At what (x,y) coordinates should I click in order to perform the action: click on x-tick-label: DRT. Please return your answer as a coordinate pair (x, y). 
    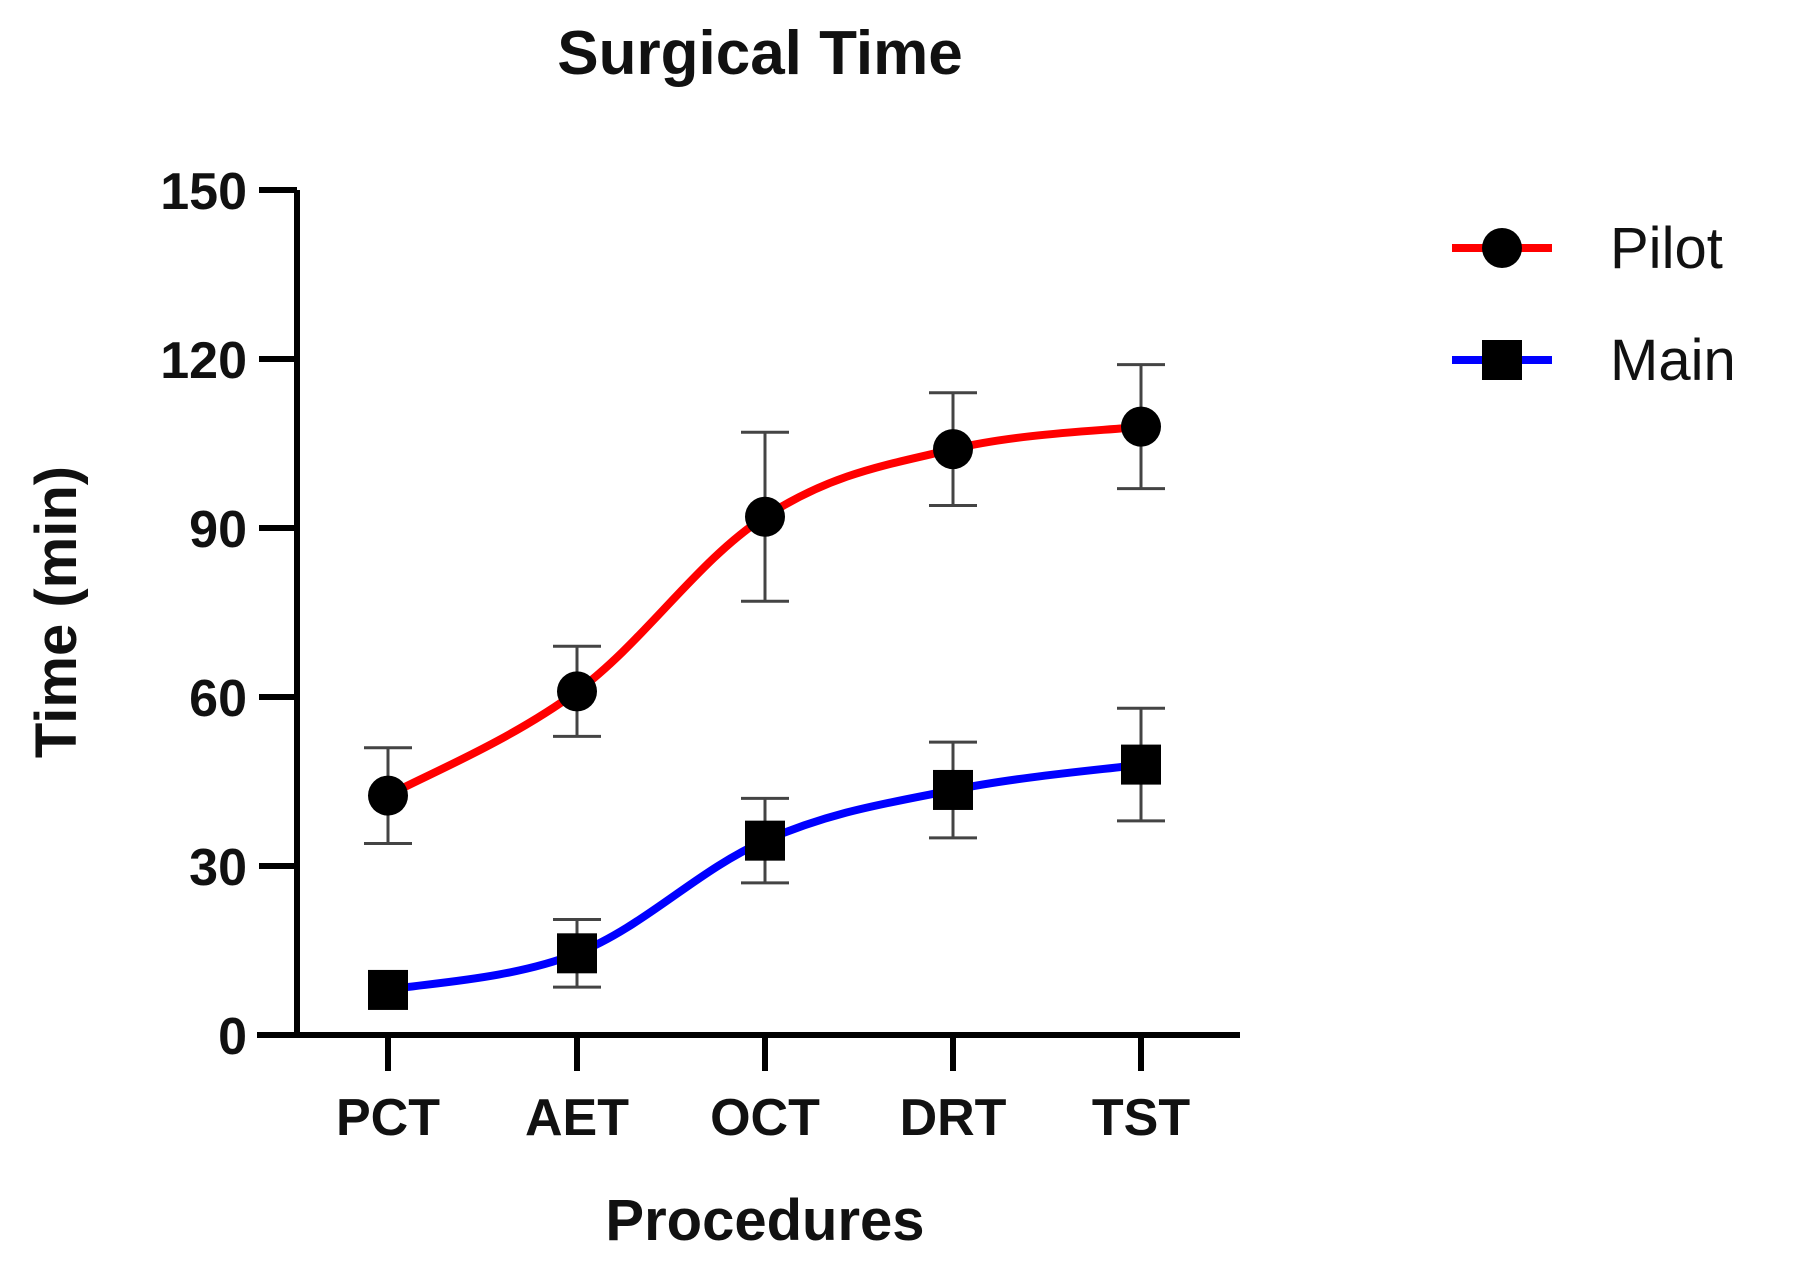
    Looking at the image, I should click on (953, 1118).